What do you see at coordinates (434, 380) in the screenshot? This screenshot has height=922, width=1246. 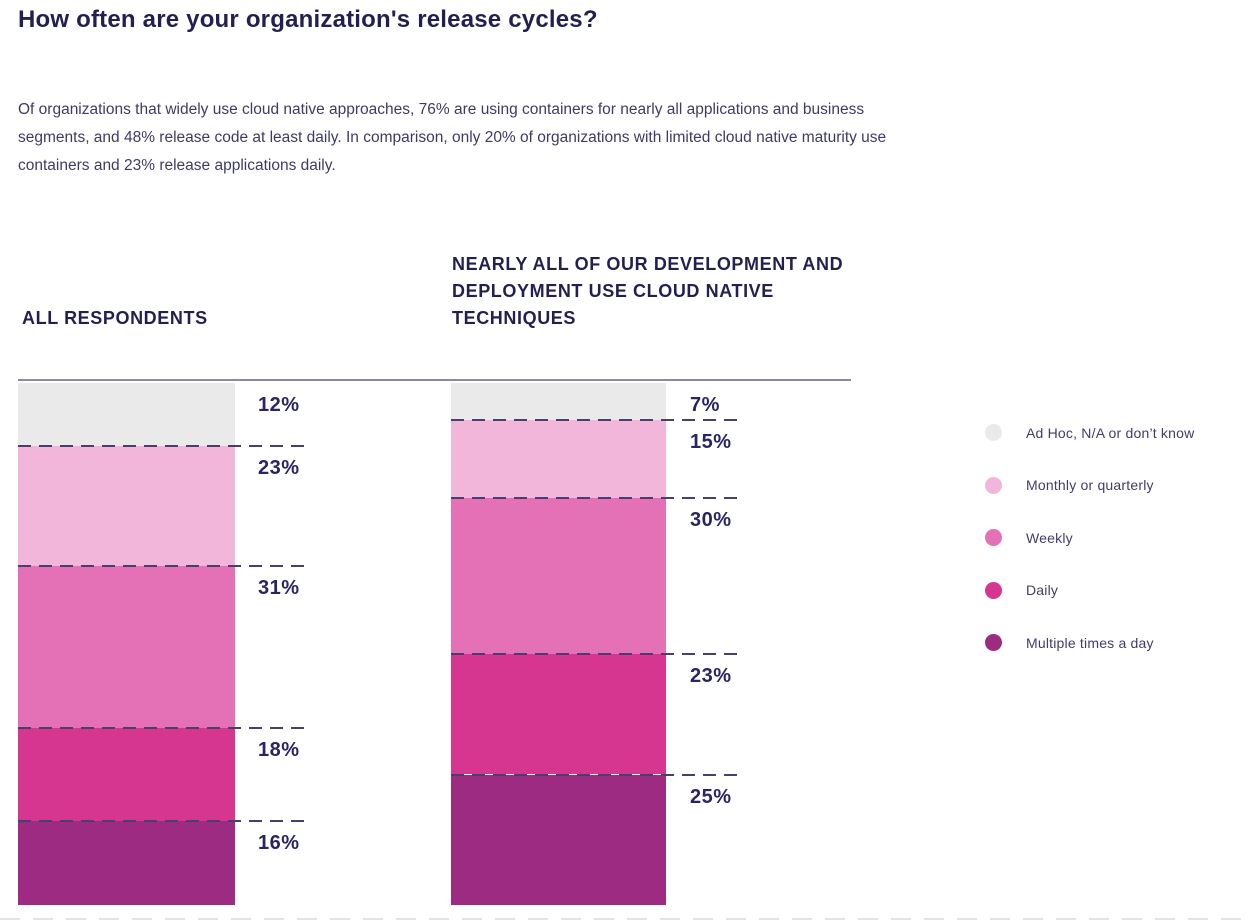 I see `chart-top-rule` at bounding box center [434, 380].